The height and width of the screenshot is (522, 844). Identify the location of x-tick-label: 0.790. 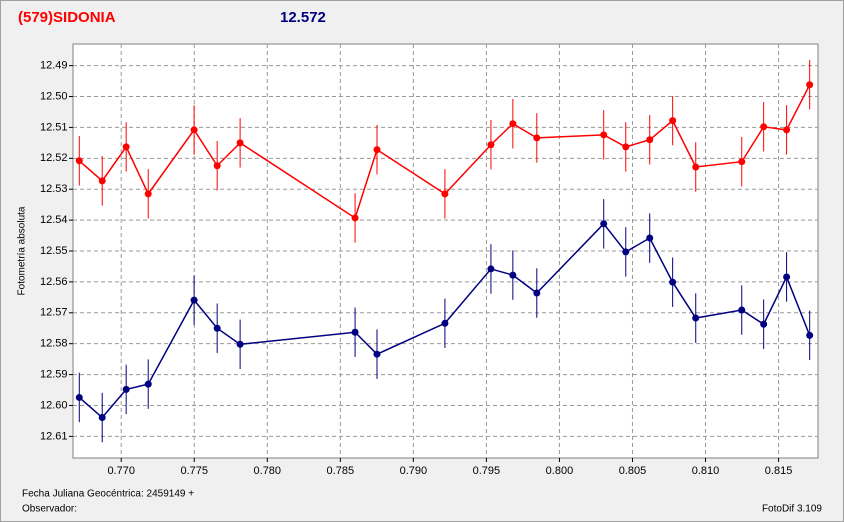
(414, 471).